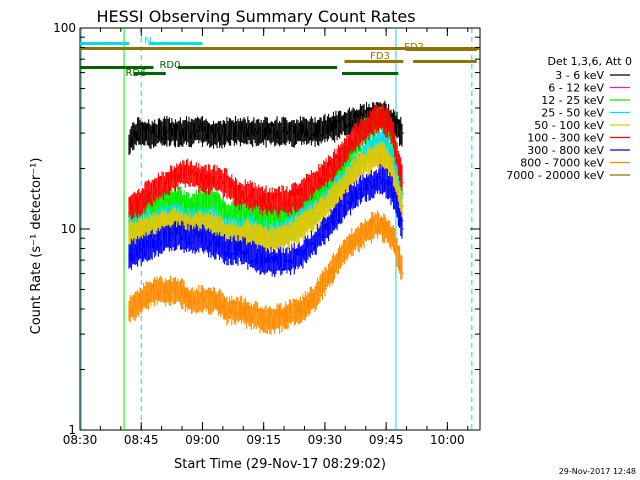 The width and height of the screenshot is (640, 480). What do you see at coordinates (68, 229) in the screenshot?
I see `y-tick-label-1: 10` at bounding box center [68, 229].